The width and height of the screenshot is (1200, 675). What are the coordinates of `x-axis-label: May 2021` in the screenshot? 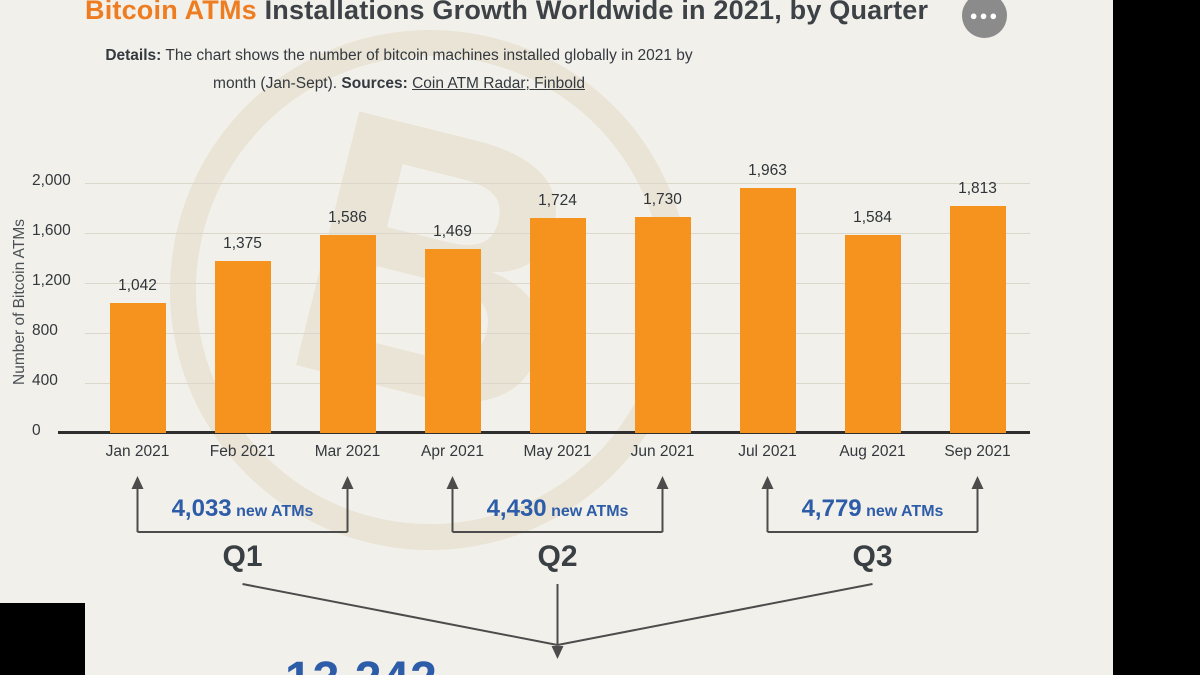 It's located at (557, 451).